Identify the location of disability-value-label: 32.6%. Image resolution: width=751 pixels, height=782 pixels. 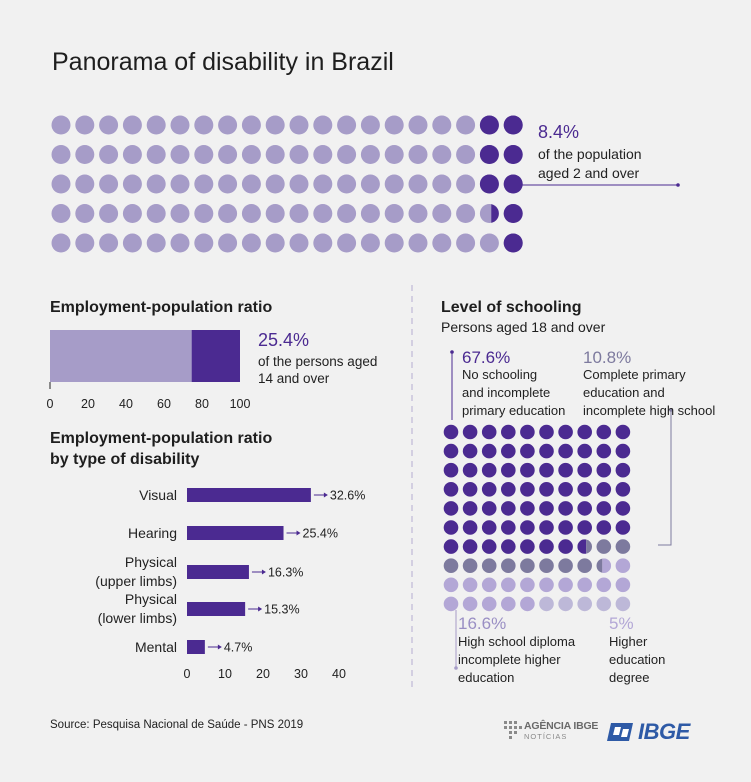
(347, 496).